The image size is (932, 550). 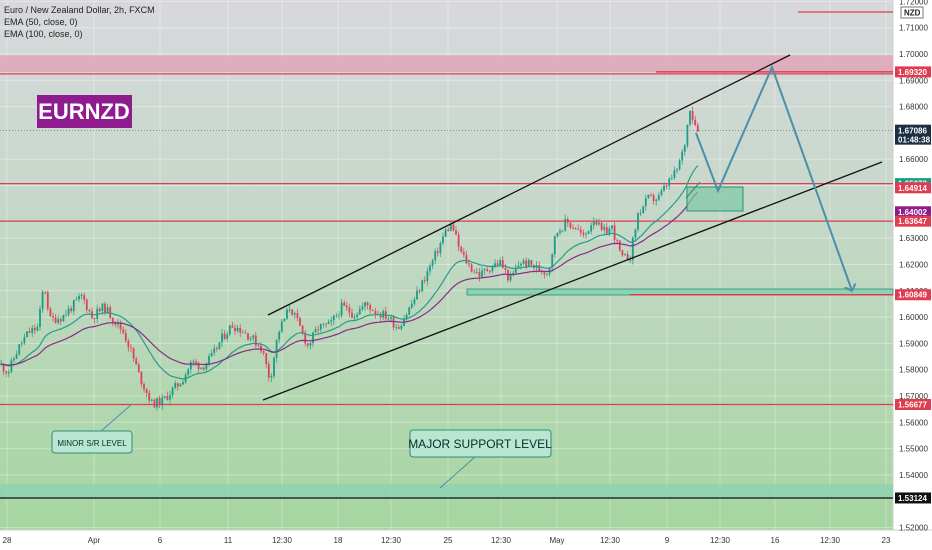 I want to click on price-tick-label: 1.70000, so click(x=913, y=54).